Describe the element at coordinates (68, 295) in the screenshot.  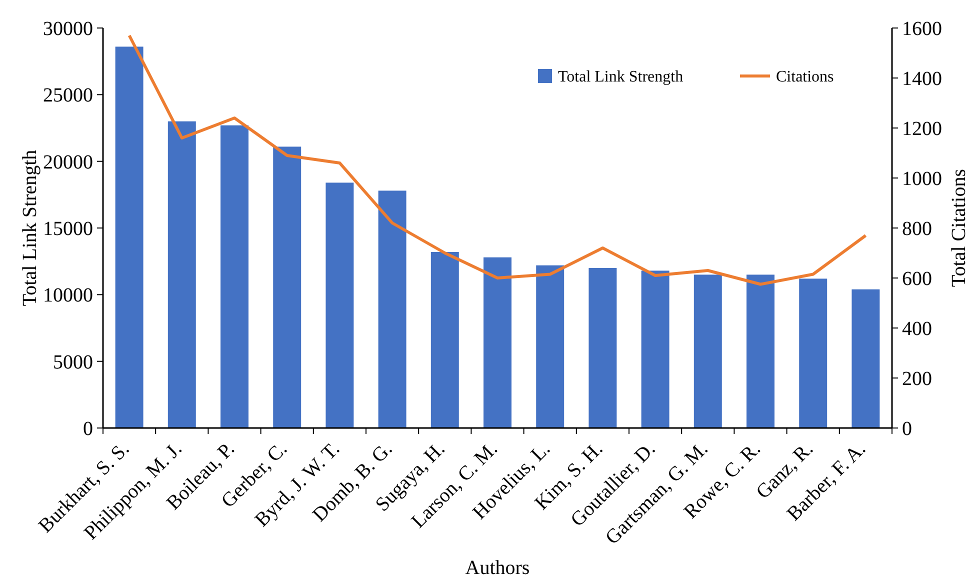
I see `y-tick-label: 10000` at that location.